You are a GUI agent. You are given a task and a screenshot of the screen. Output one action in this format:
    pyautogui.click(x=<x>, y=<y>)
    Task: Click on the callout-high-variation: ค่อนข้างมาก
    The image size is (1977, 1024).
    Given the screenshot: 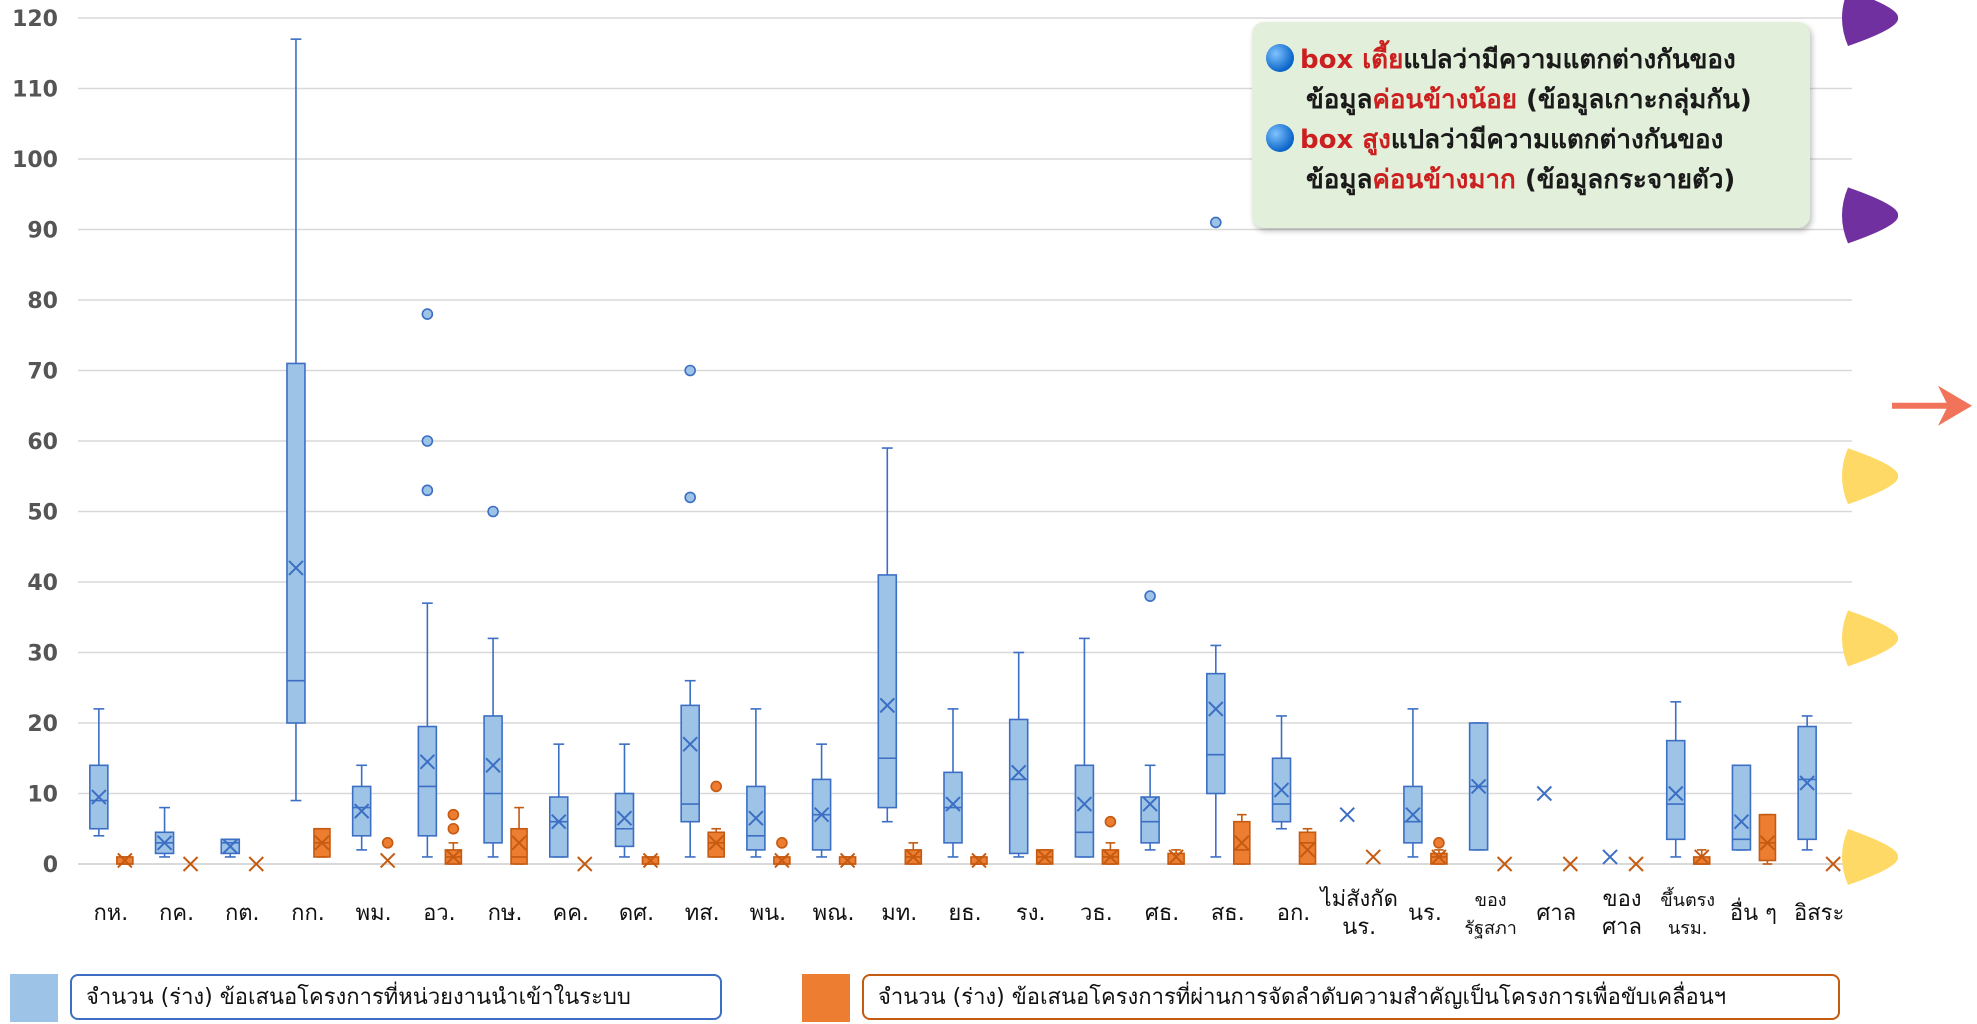 What is the action you would take?
    pyautogui.click(x=1444, y=180)
    